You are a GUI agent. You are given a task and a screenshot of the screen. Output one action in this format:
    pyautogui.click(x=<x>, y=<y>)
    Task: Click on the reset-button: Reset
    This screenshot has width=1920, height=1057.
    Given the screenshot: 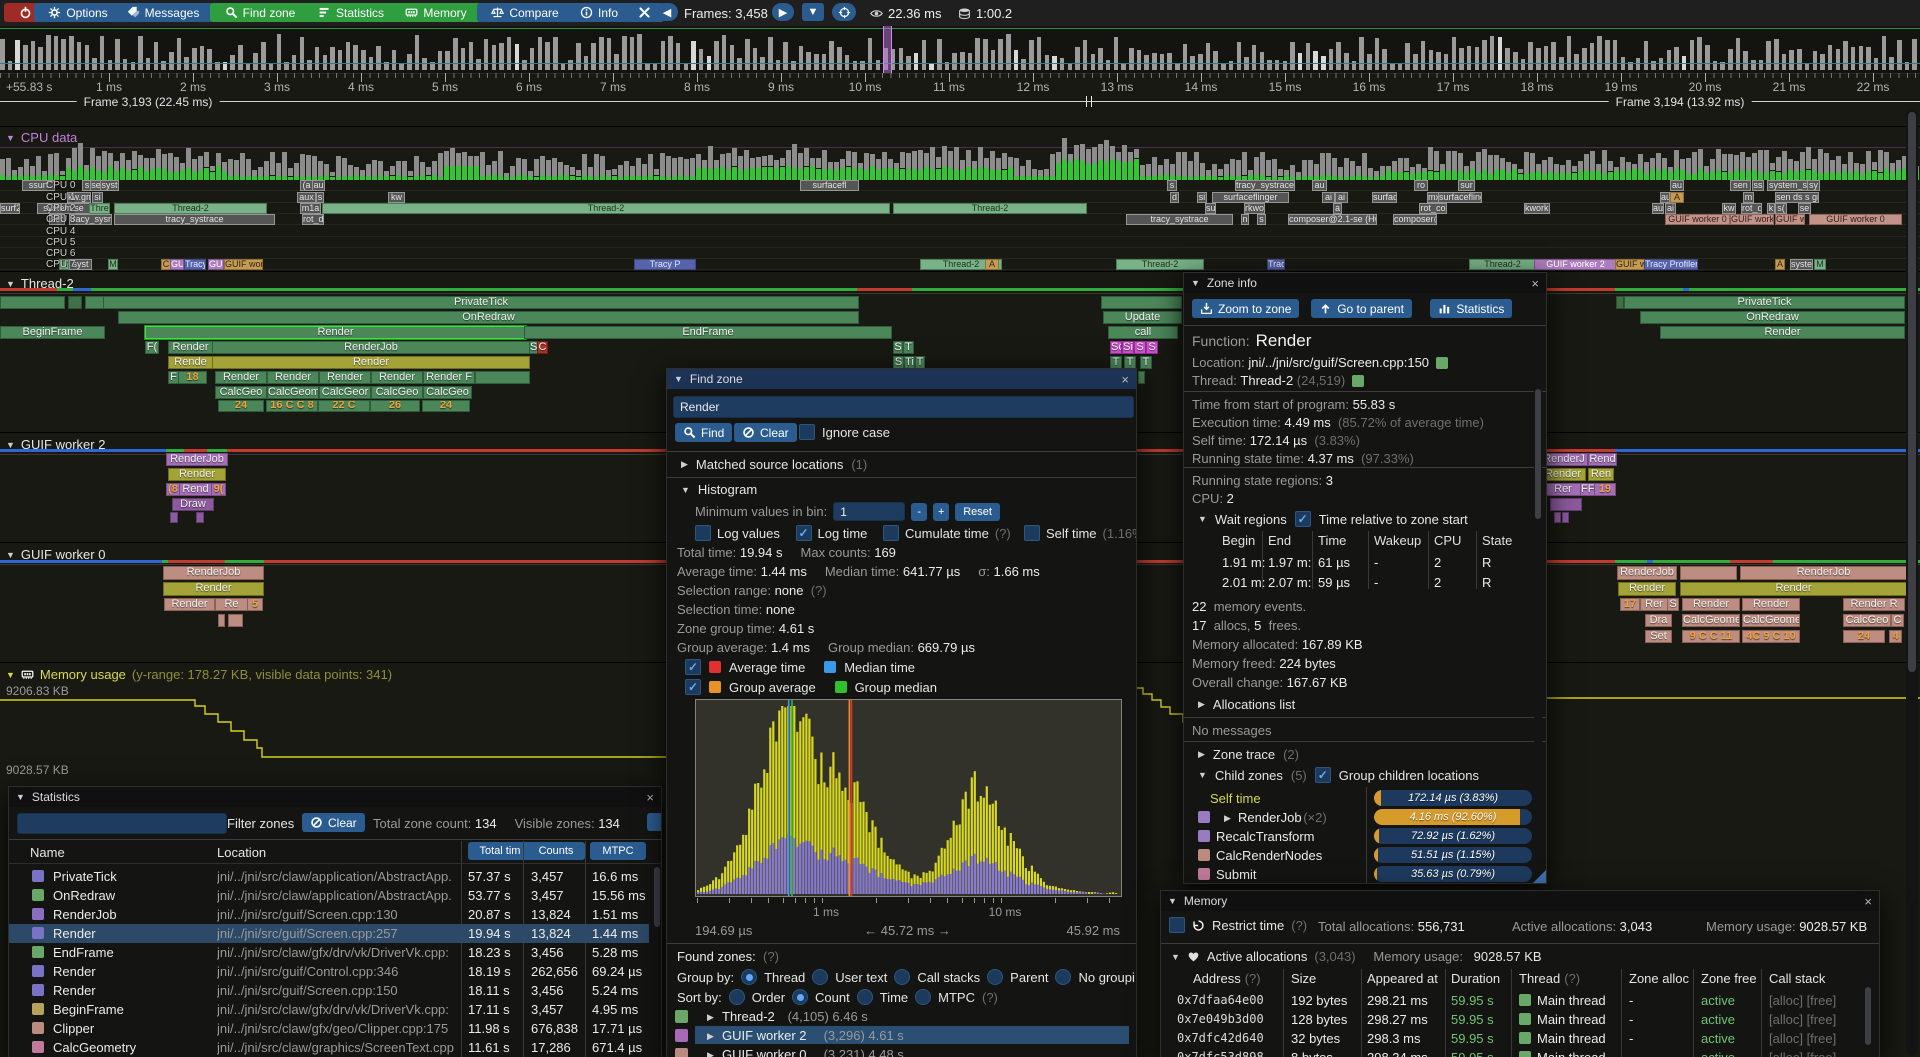 What is the action you would take?
    pyautogui.click(x=977, y=511)
    